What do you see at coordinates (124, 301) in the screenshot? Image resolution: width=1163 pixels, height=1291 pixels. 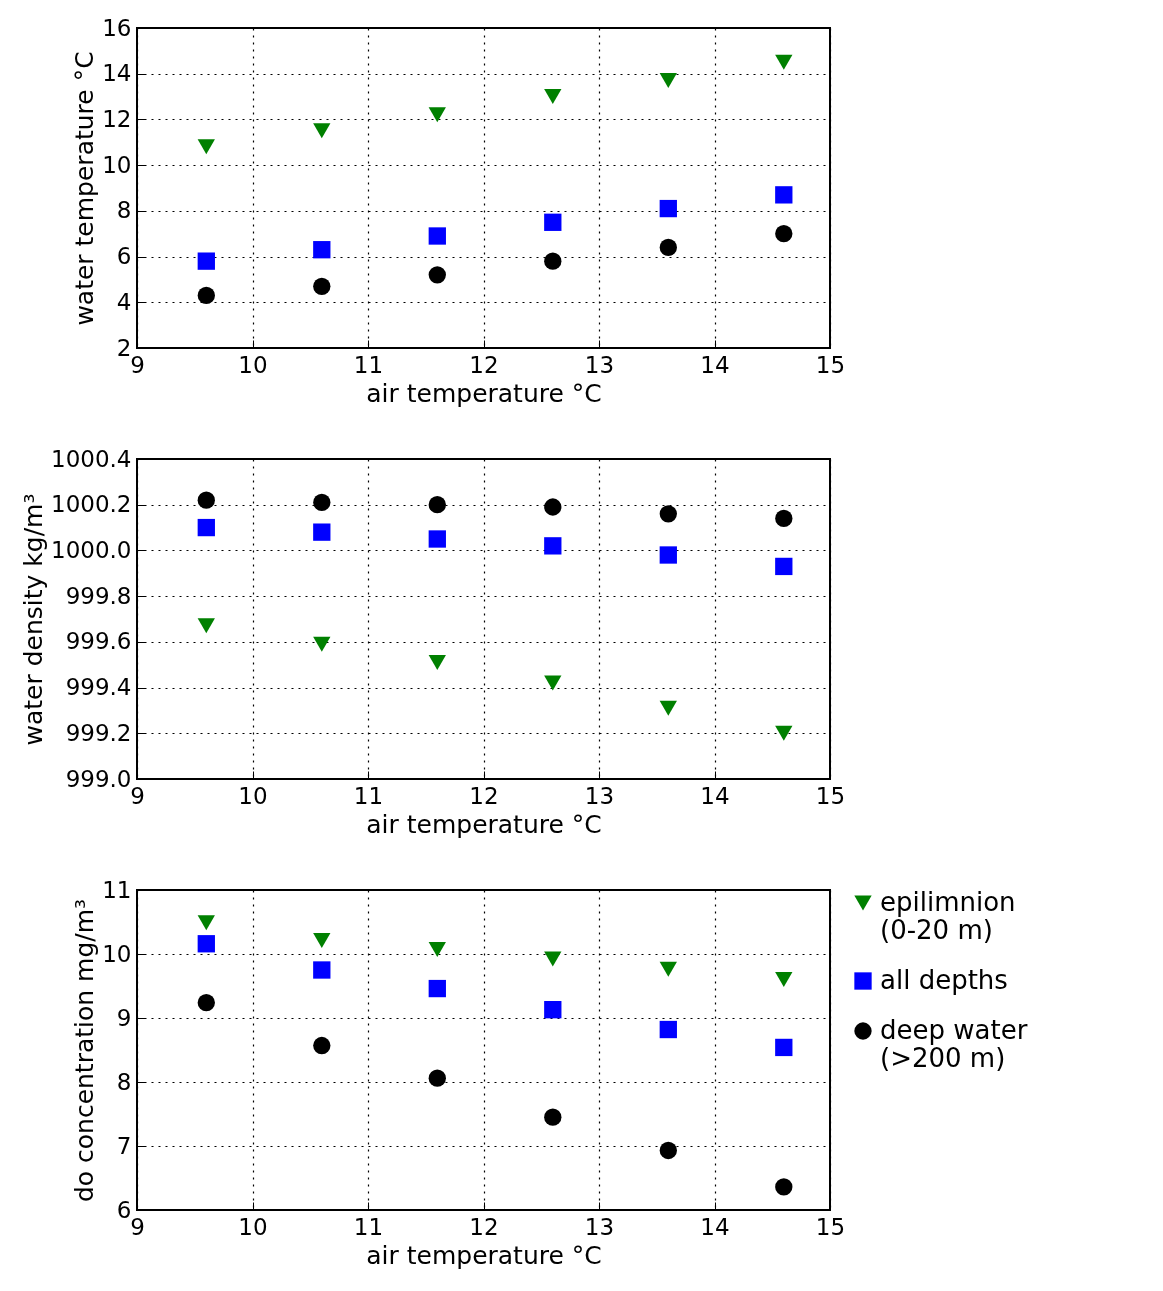 I see `y-tick-label: 4` at bounding box center [124, 301].